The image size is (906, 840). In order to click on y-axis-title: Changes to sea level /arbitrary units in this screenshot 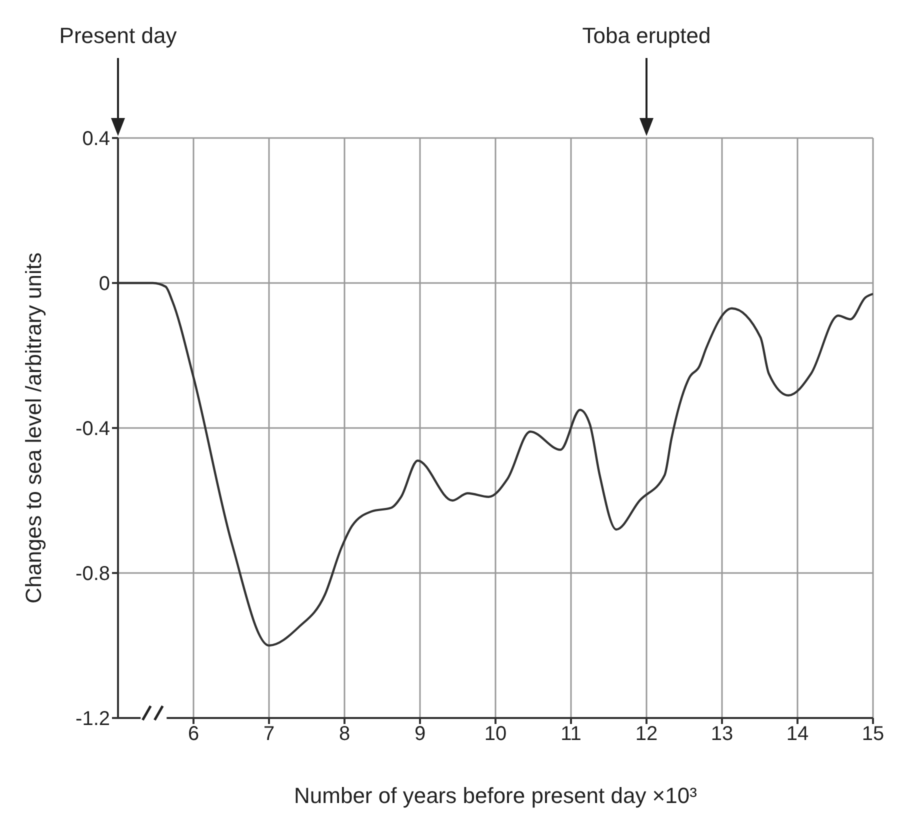, I will do `click(33, 428)`.